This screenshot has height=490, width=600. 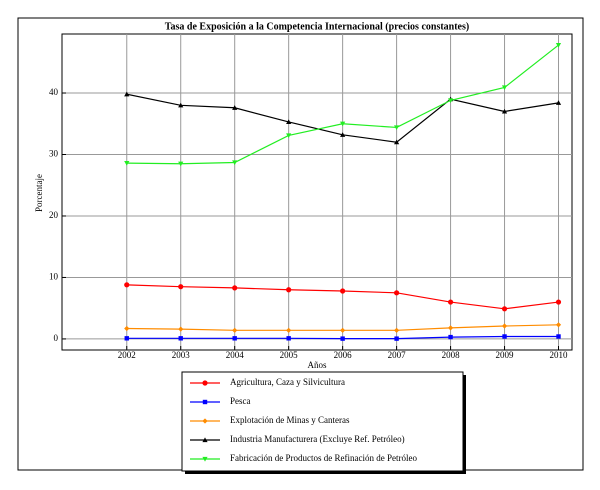 I want to click on y-tick-label: 20, so click(x=54, y=215).